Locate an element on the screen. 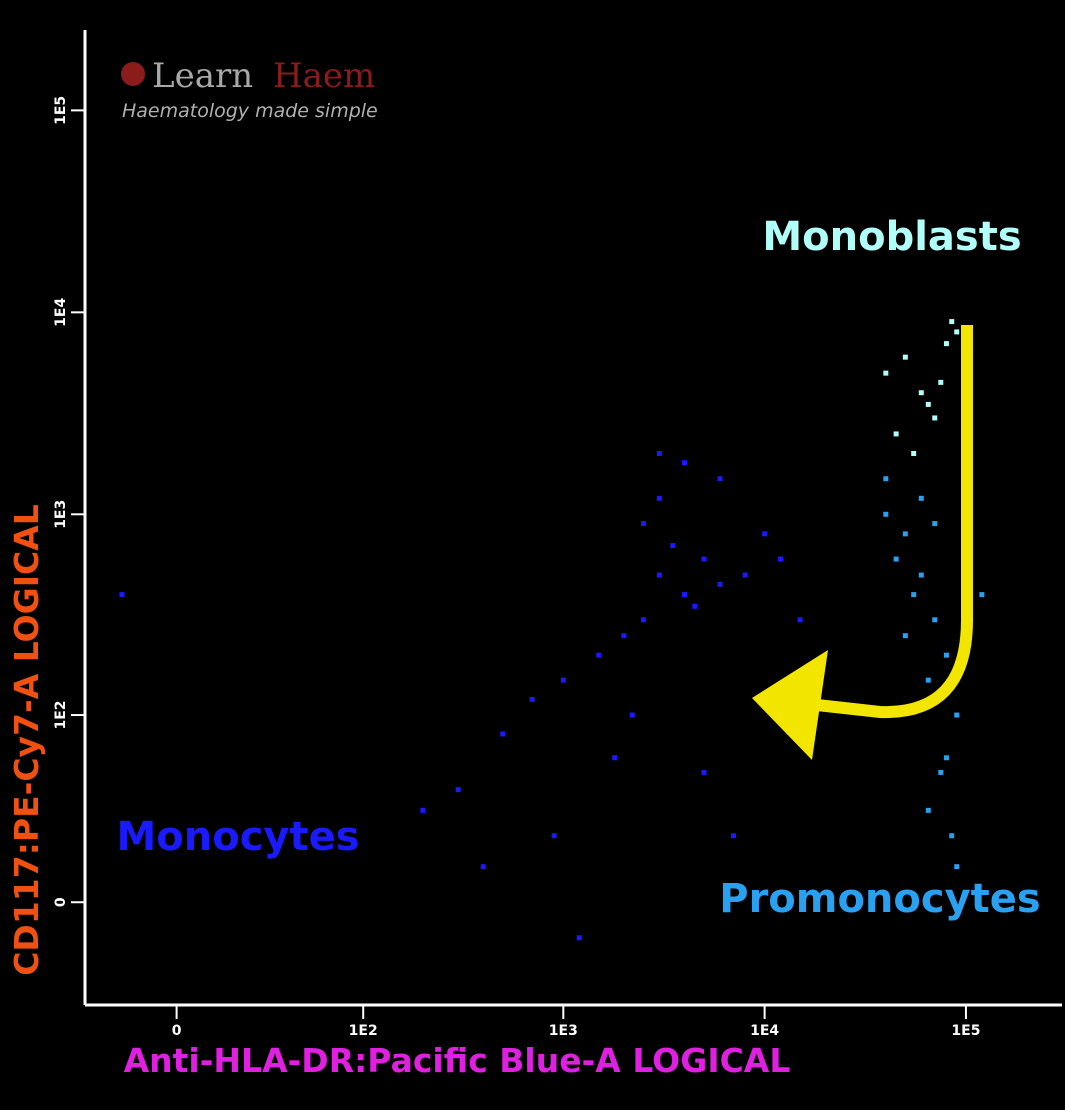 The height and width of the screenshot is (1110, 1065). y-tick-label: 1E5 is located at coordinates (61, 110).